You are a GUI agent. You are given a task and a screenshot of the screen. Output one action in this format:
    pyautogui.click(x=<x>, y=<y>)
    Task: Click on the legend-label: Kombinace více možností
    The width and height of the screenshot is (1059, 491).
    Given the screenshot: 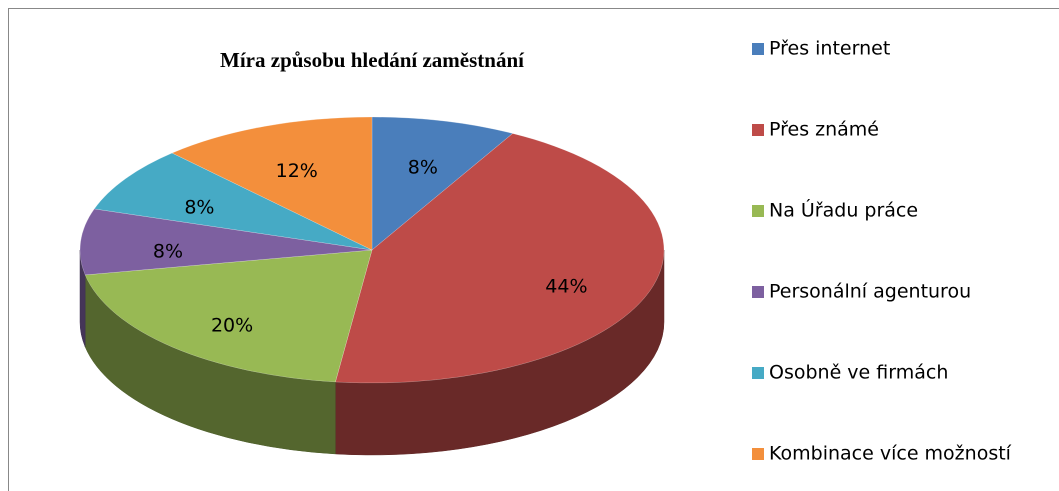 What is the action you would take?
    pyautogui.click(x=890, y=454)
    